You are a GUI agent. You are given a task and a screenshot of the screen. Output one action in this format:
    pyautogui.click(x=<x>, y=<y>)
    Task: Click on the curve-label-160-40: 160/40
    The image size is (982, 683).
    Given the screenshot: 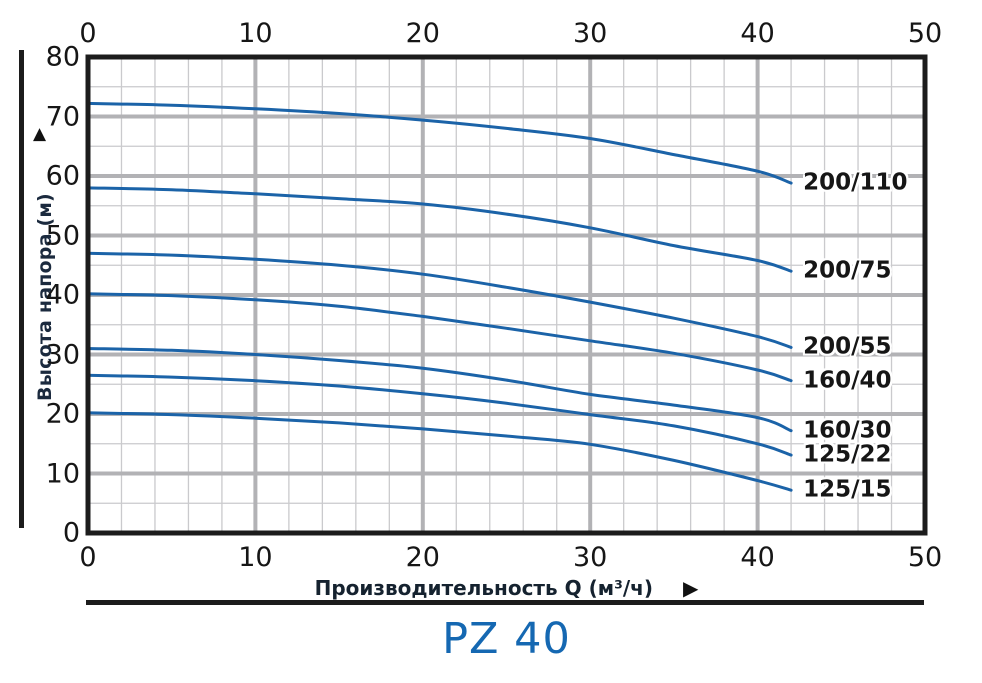 What is the action you would take?
    pyautogui.click(x=847, y=380)
    